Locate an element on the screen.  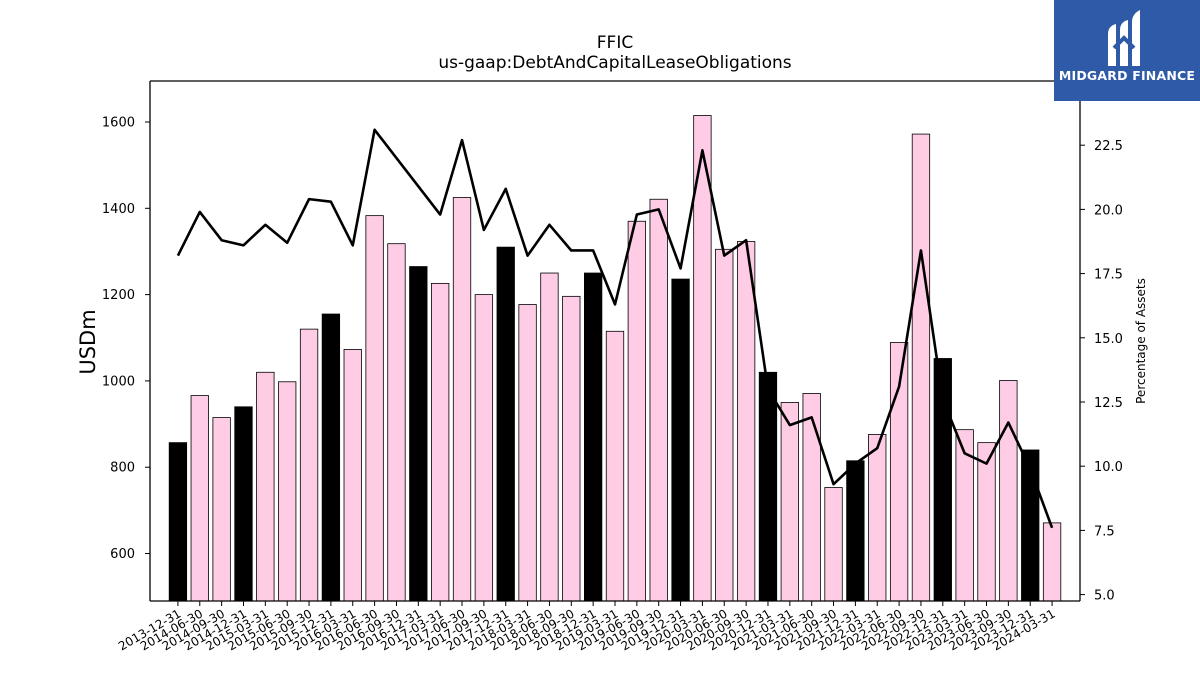
y2-tick-label: 20.0 is located at coordinates (1108, 210).